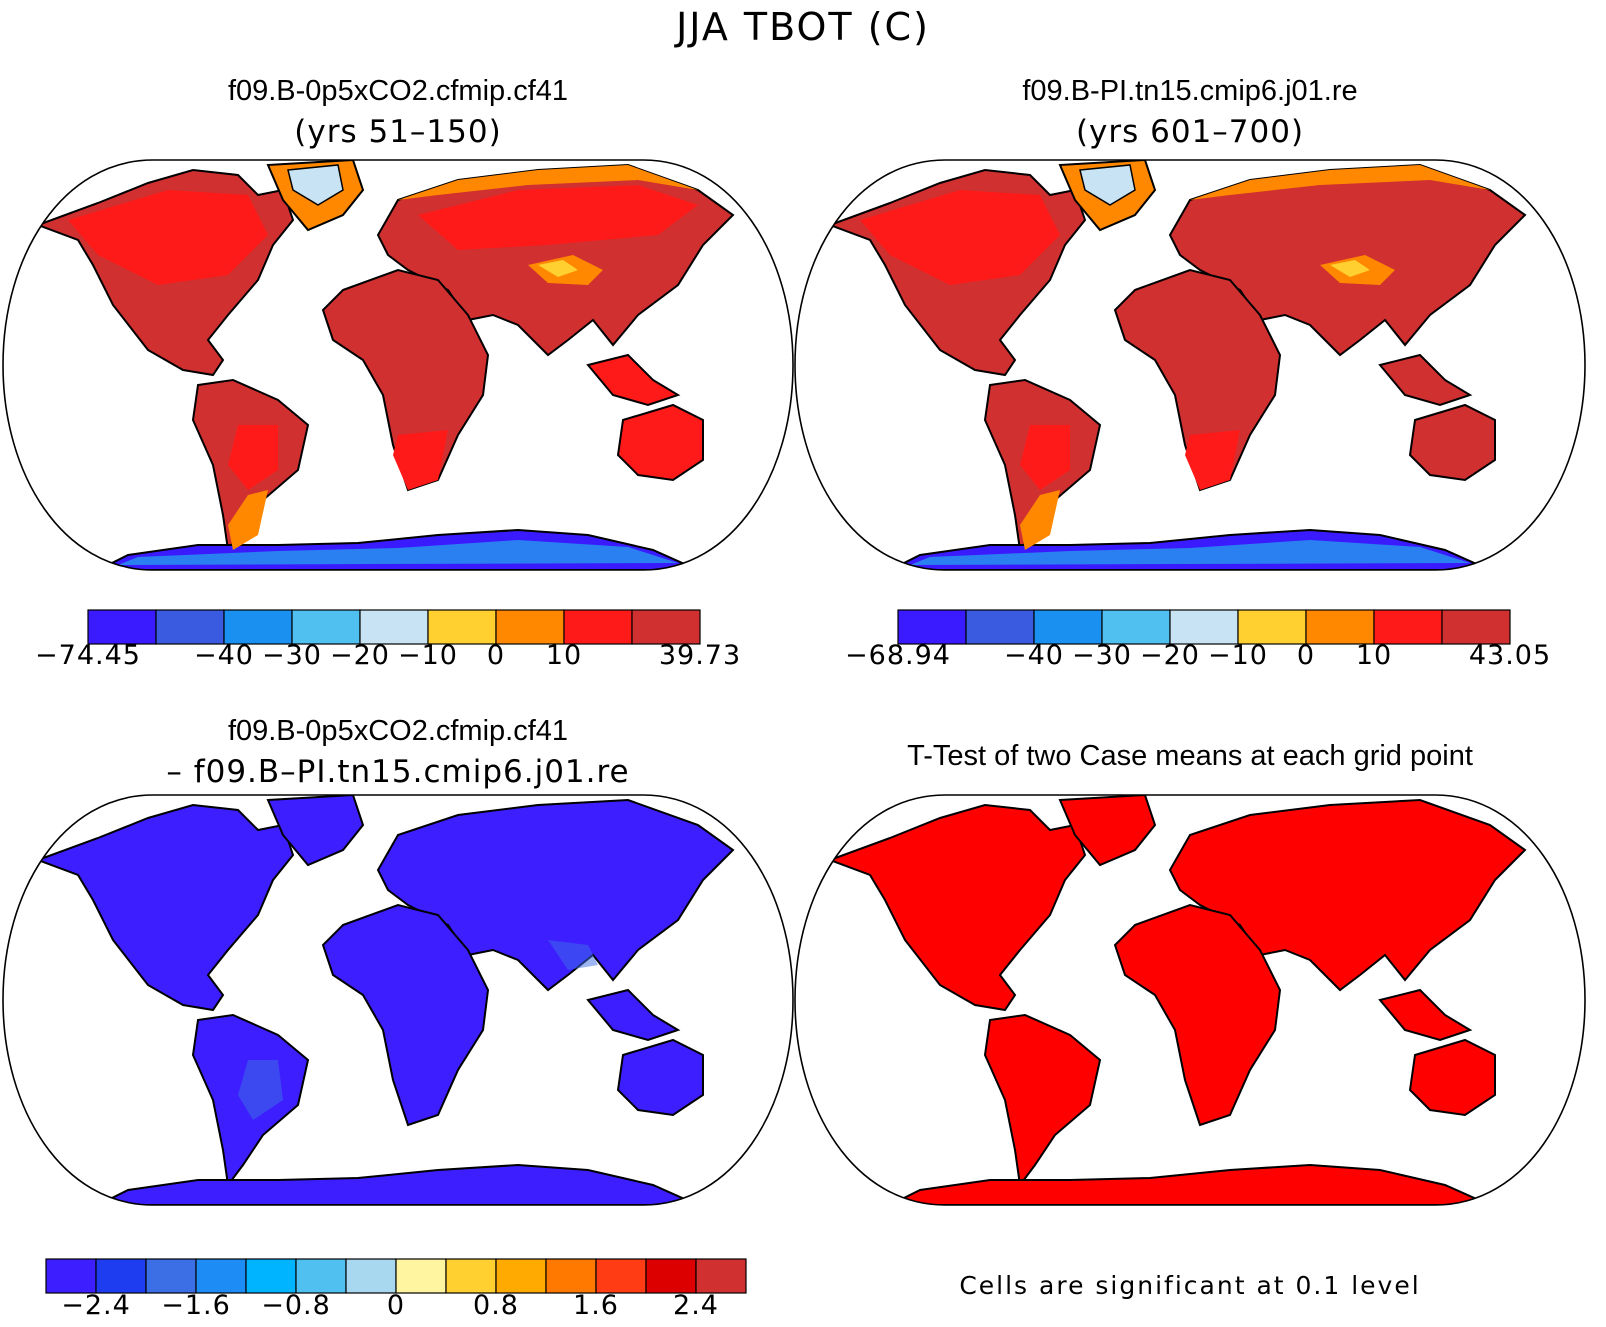 The height and width of the screenshot is (1327, 1606). What do you see at coordinates (802, 27) in the screenshot?
I see `figure-title: JJA TBOT (C)` at bounding box center [802, 27].